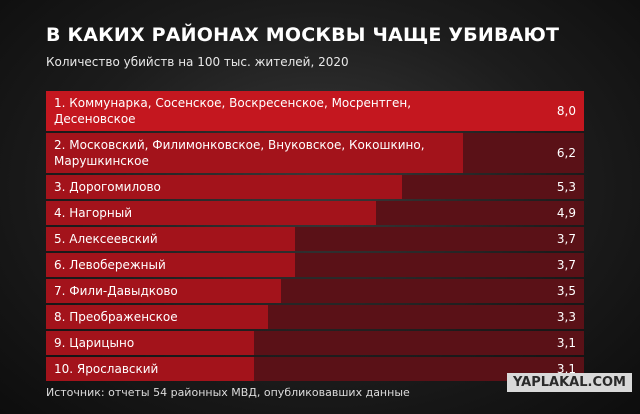 This screenshot has height=414, width=640. Describe the element at coordinates (566, 153) in the screenshot. I see `value-label: 6,2` at that location.